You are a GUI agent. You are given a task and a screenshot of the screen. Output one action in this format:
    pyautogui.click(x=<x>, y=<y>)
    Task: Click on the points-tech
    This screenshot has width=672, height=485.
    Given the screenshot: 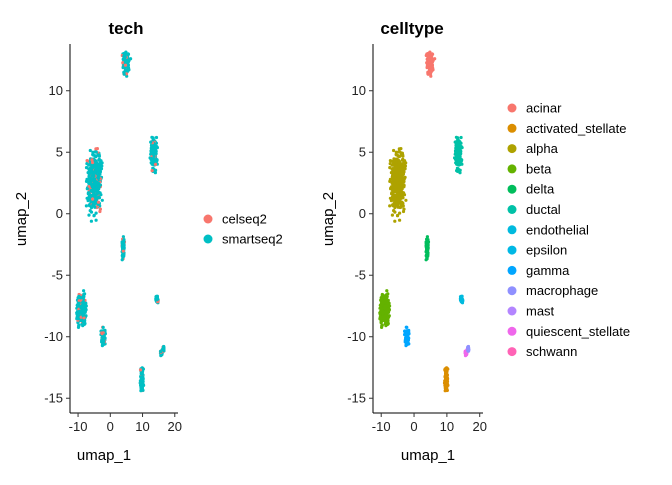 What is the action you would take?
    pyautogui.click(x=120, y=221)
    